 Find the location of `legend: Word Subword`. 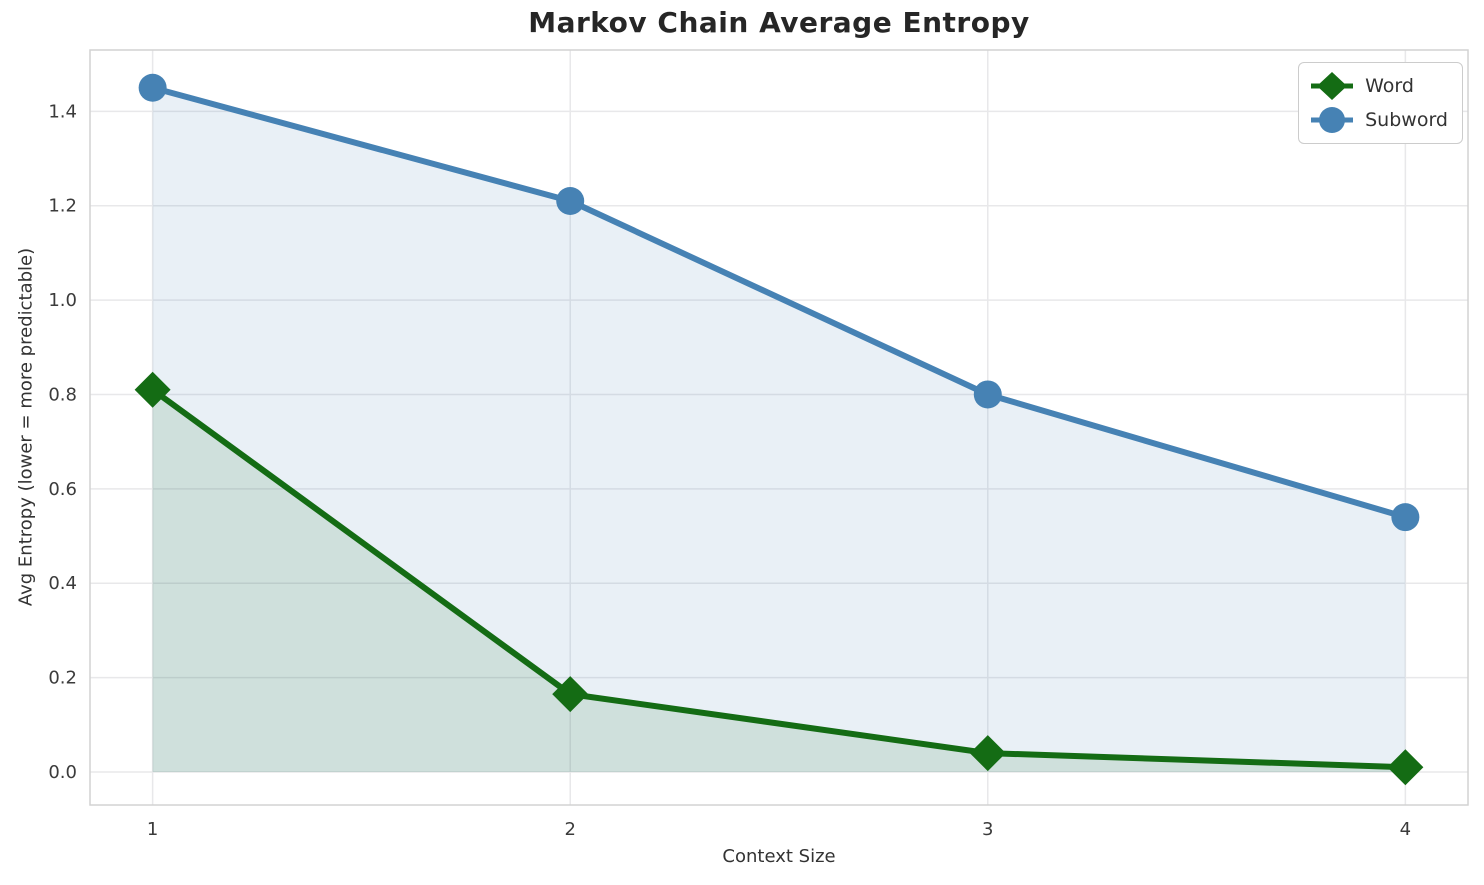

legend: Word Subword is located at coordinates (1380, 103).